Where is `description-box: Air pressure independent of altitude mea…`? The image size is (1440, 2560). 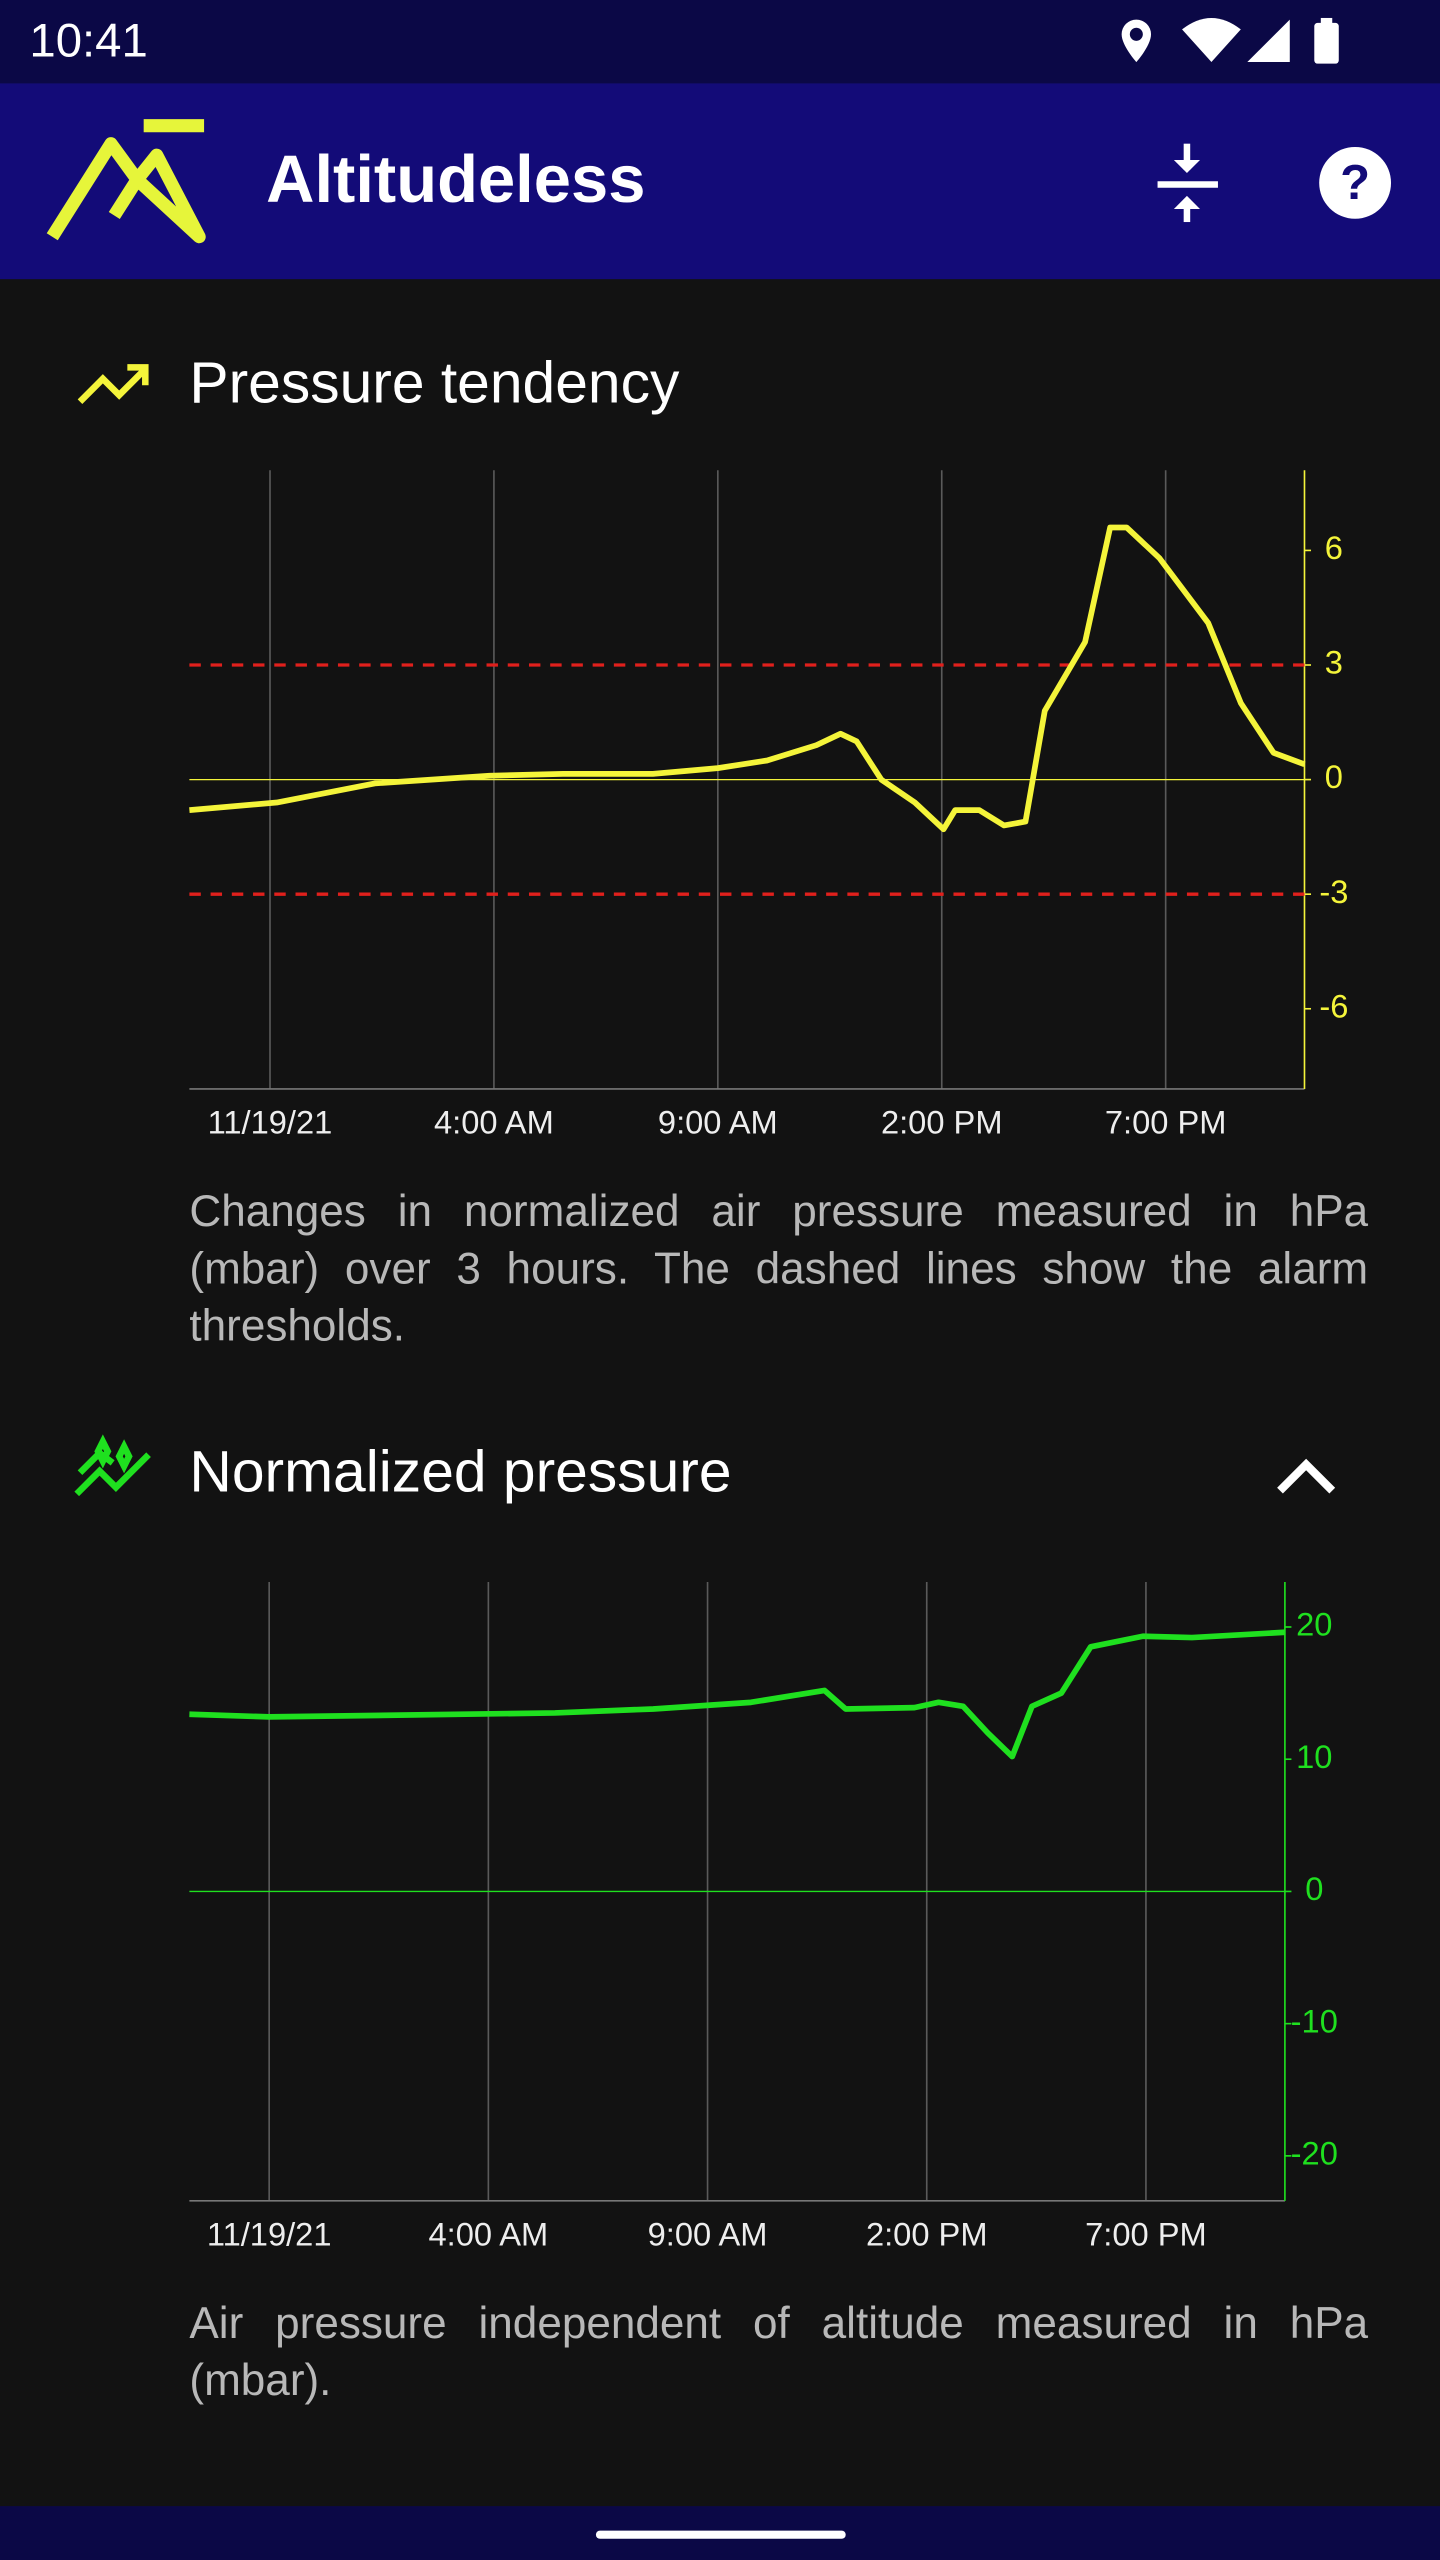
description-box: Air pressure independent of altitude mea… is located at coordinates (779, 2351).